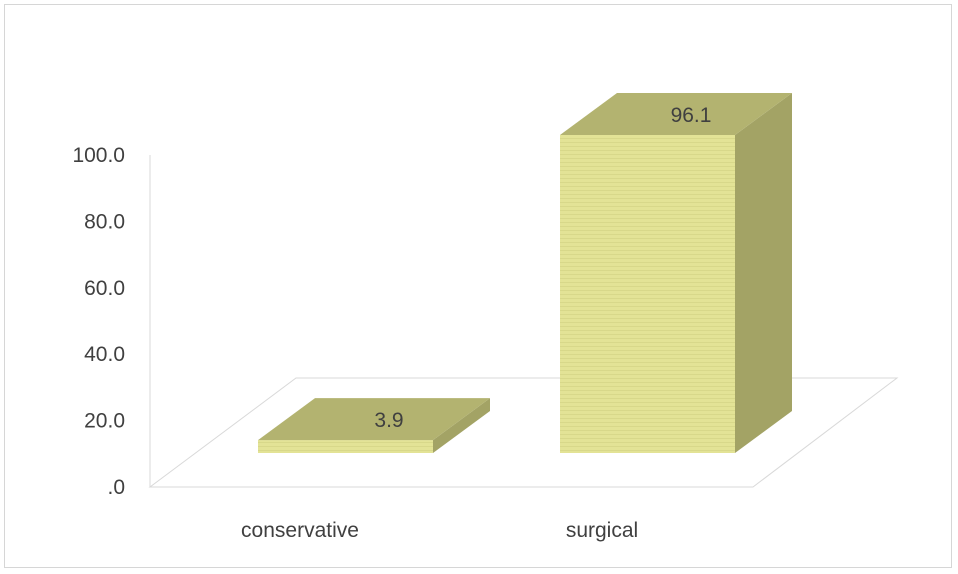  Describe the element at coordinates (691, 115) in the screenshot. I see `data-label: 96.1` at that location.